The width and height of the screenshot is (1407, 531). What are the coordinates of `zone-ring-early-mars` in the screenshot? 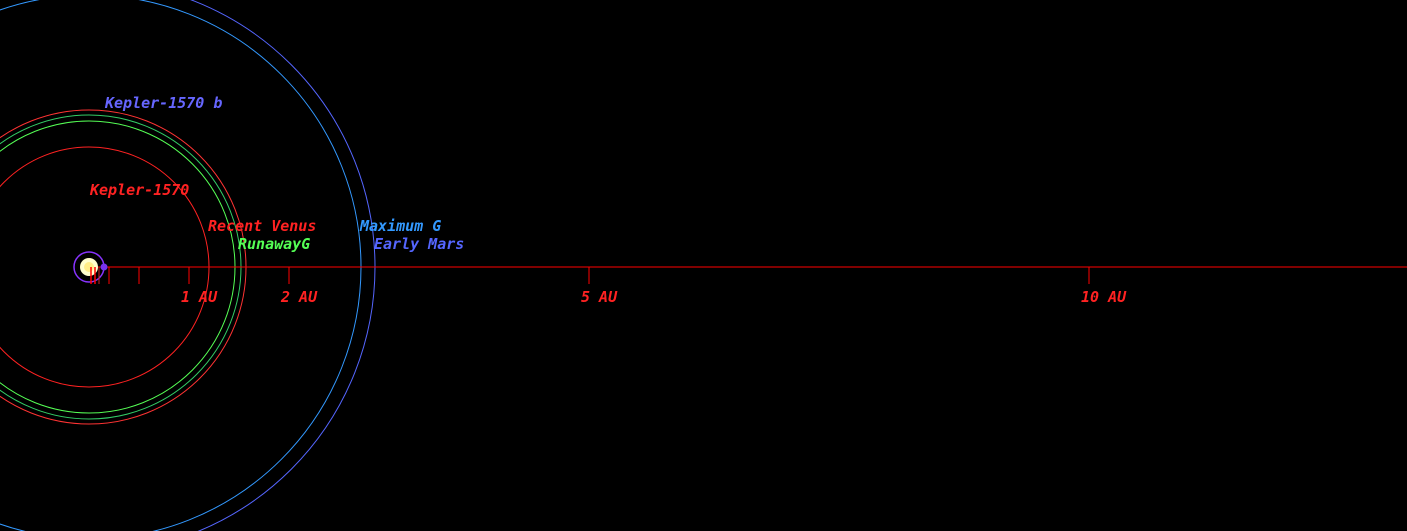 It's located at (282, 265).